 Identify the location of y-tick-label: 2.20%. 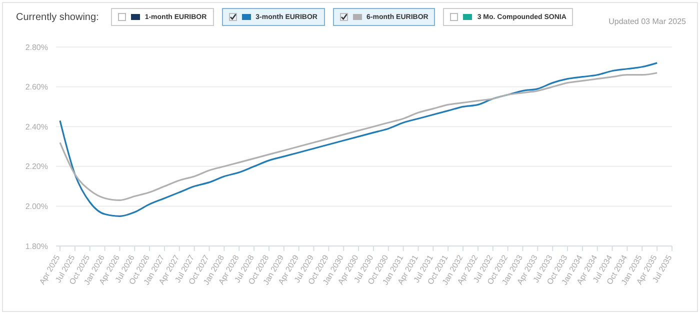
(36, 167).